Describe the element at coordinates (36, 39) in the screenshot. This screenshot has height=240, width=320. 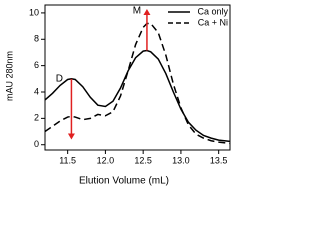
I see `y-tick-label: 8` at that location.